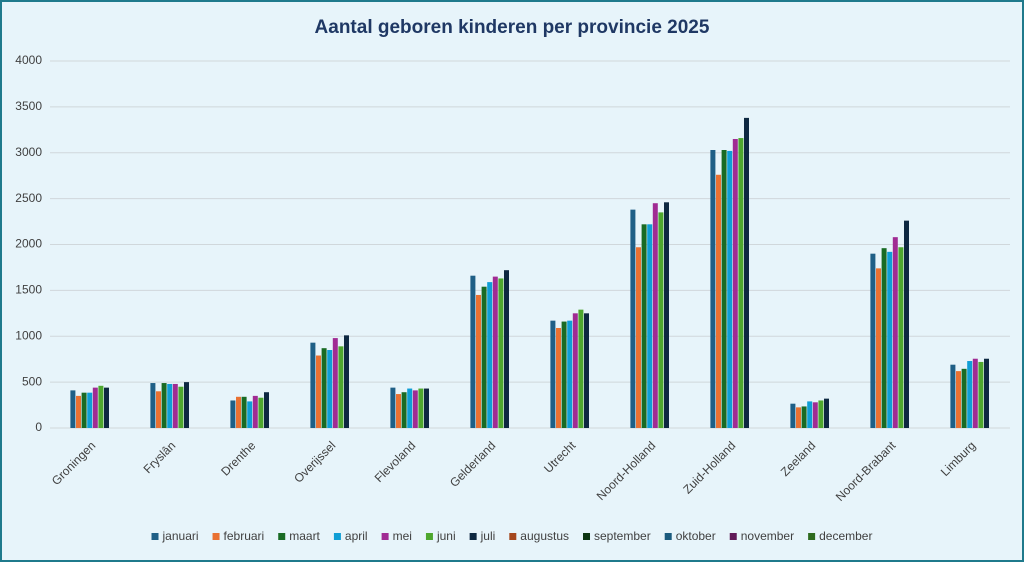  Describe the element at coordinates (356, 536) in the screenshot. I see `legend-label: april` at that location.